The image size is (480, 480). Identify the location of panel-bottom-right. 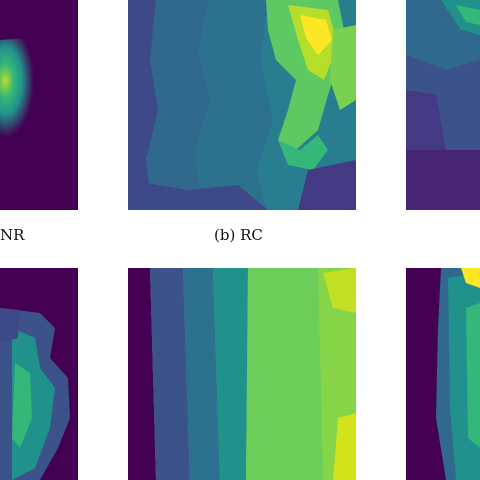
(443, 374).